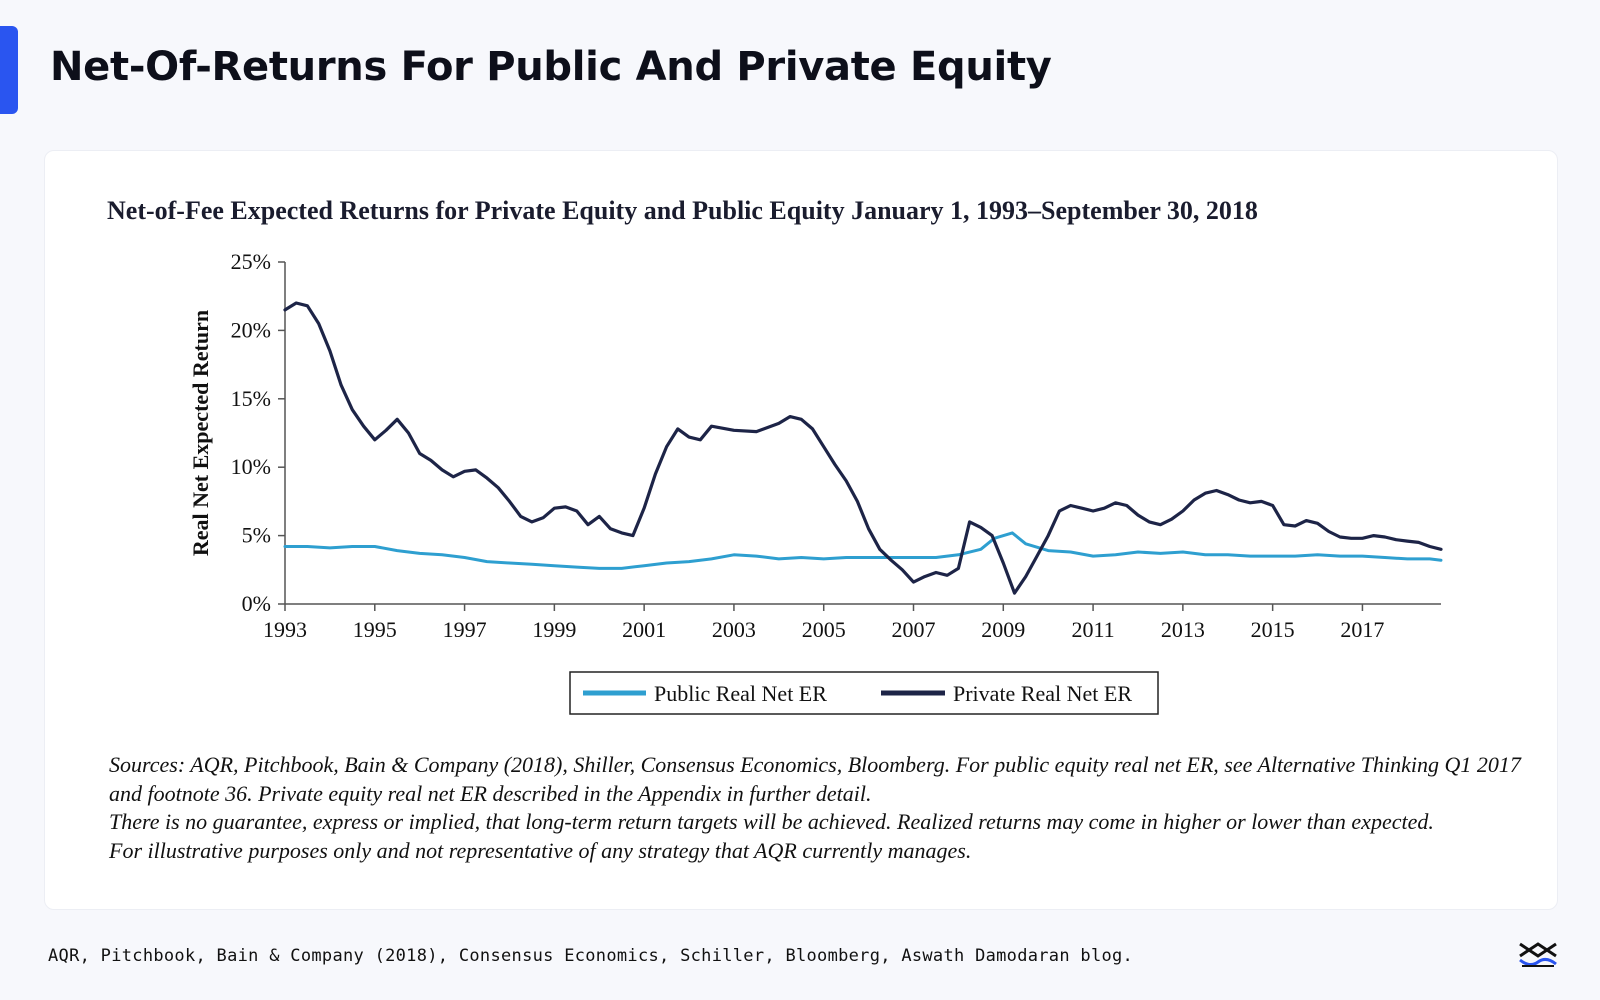  I want to click on x-tick-label: 1997, so click(465, 629).